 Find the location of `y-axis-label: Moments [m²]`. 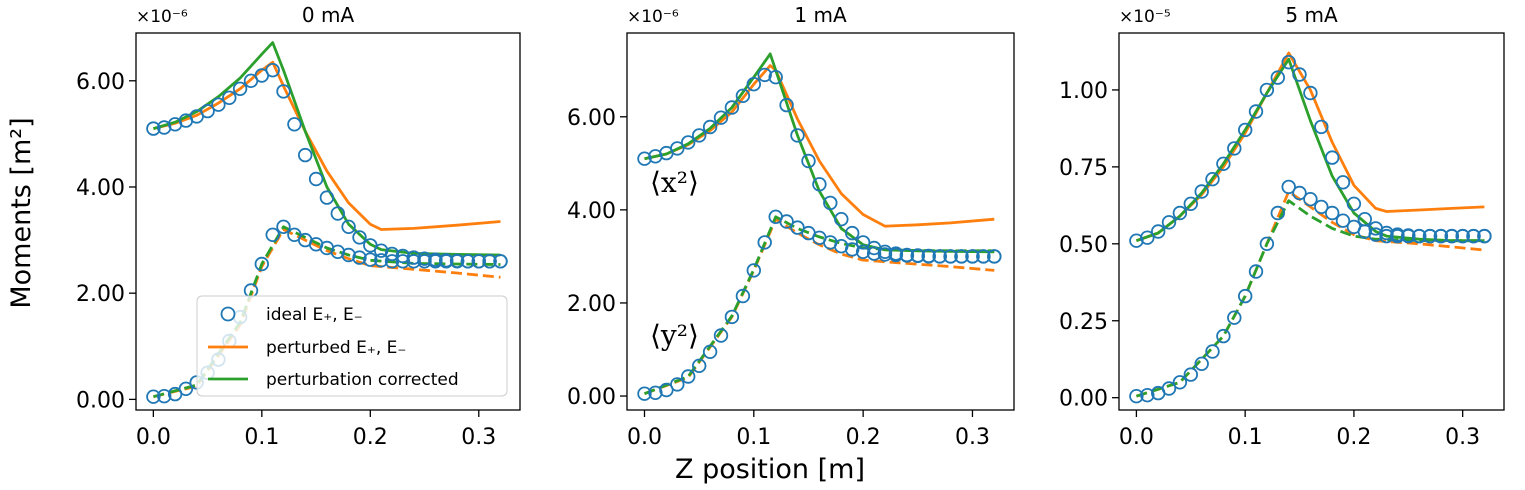

y-axis-label: Moments [m²] is located at coordinates (21, 212).